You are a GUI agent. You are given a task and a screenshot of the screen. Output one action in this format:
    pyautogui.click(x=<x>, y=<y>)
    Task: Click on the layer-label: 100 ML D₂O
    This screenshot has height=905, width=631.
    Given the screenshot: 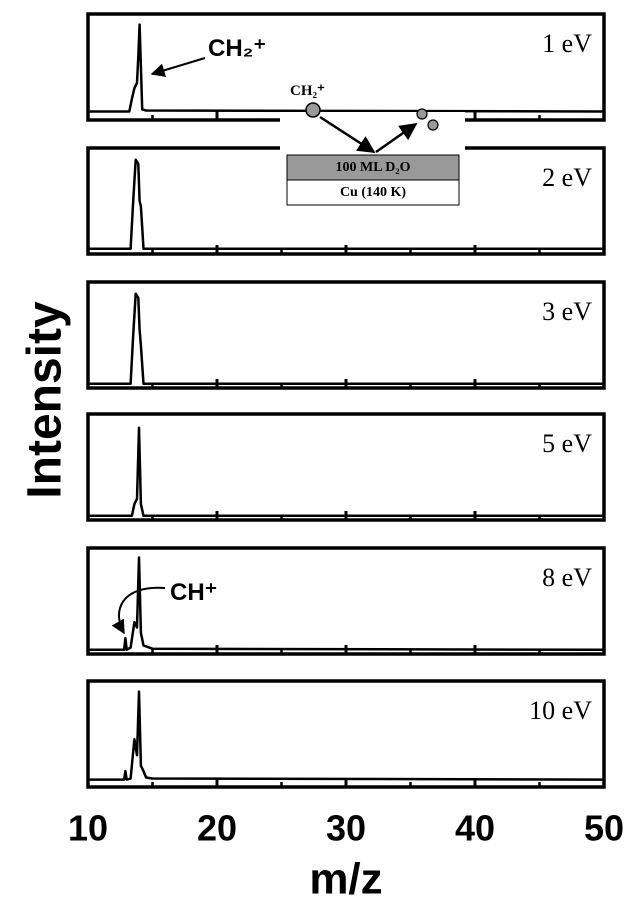 What is the action you would take?
    pyautogui.click(x=373, y=167)
    